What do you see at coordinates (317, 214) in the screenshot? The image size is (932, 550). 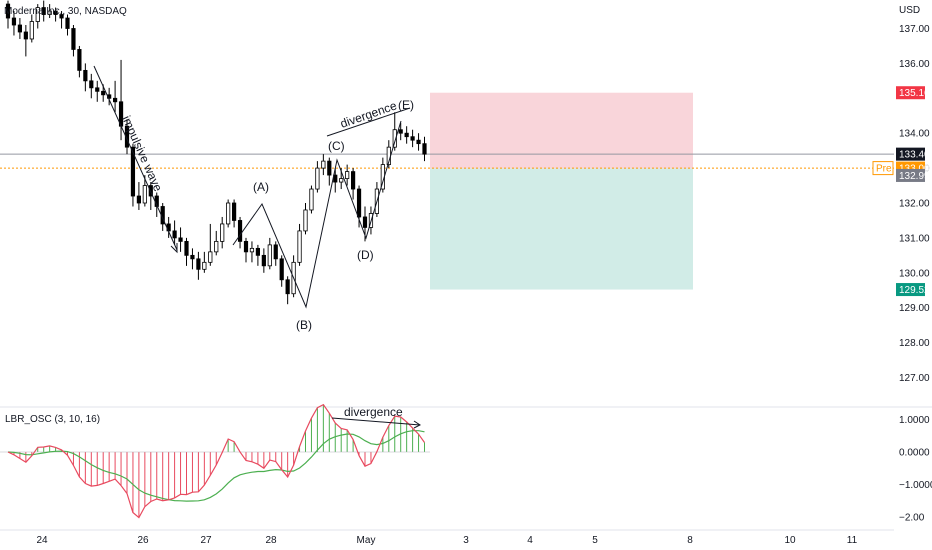 I see `wave-path` at bounding box center [317, 214].